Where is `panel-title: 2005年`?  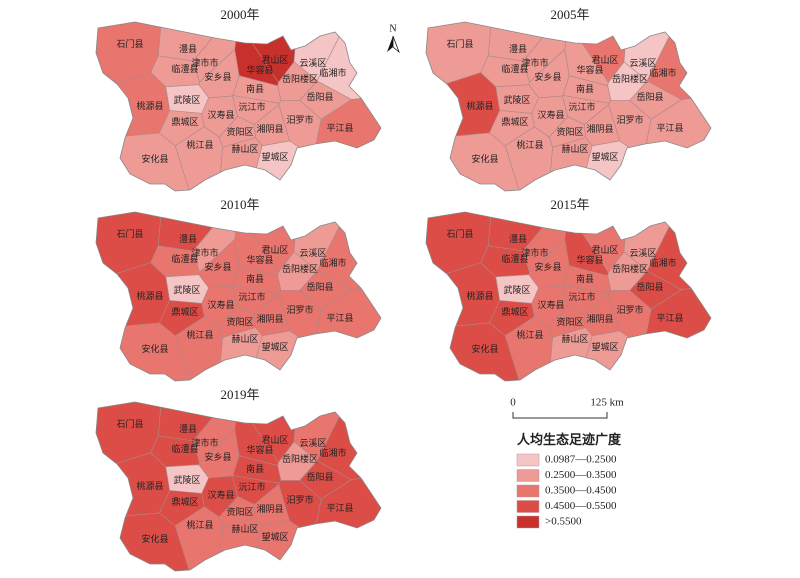 panel-title: 2005年 is located at coordinates (569, 14).